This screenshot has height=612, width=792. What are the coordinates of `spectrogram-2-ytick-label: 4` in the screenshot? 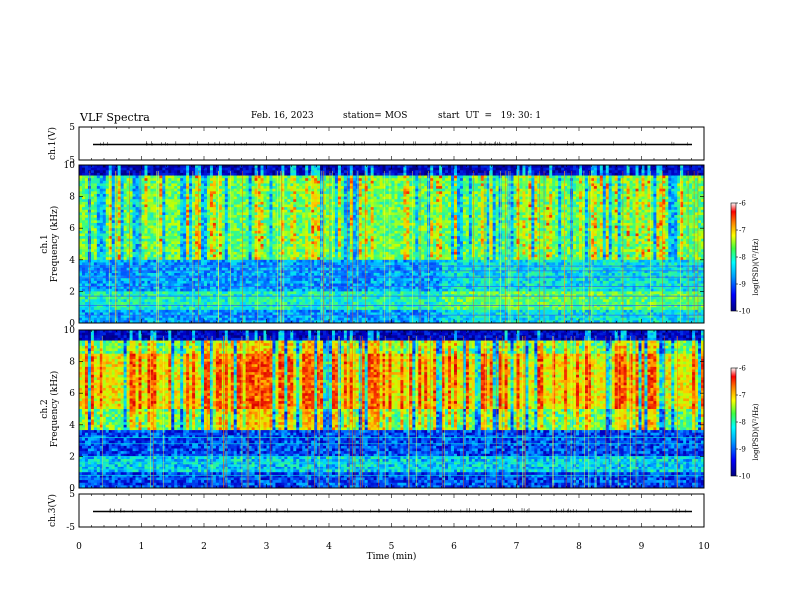 It's located at (72, 426).